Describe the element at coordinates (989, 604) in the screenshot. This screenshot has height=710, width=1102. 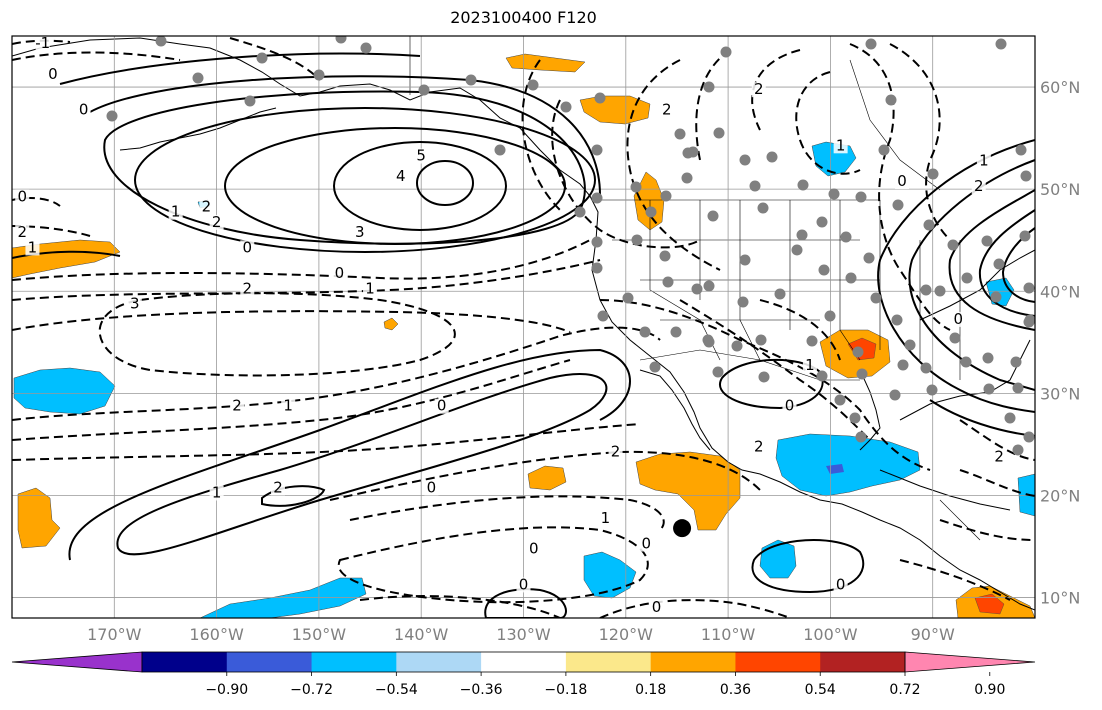
I see `shade-red` at that location.